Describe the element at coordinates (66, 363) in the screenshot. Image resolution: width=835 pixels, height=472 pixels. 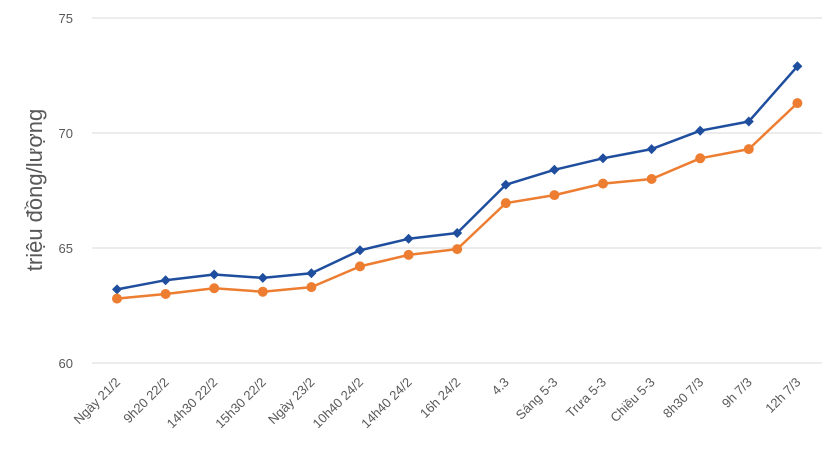
I see `y-tick-label: 60` at that location.